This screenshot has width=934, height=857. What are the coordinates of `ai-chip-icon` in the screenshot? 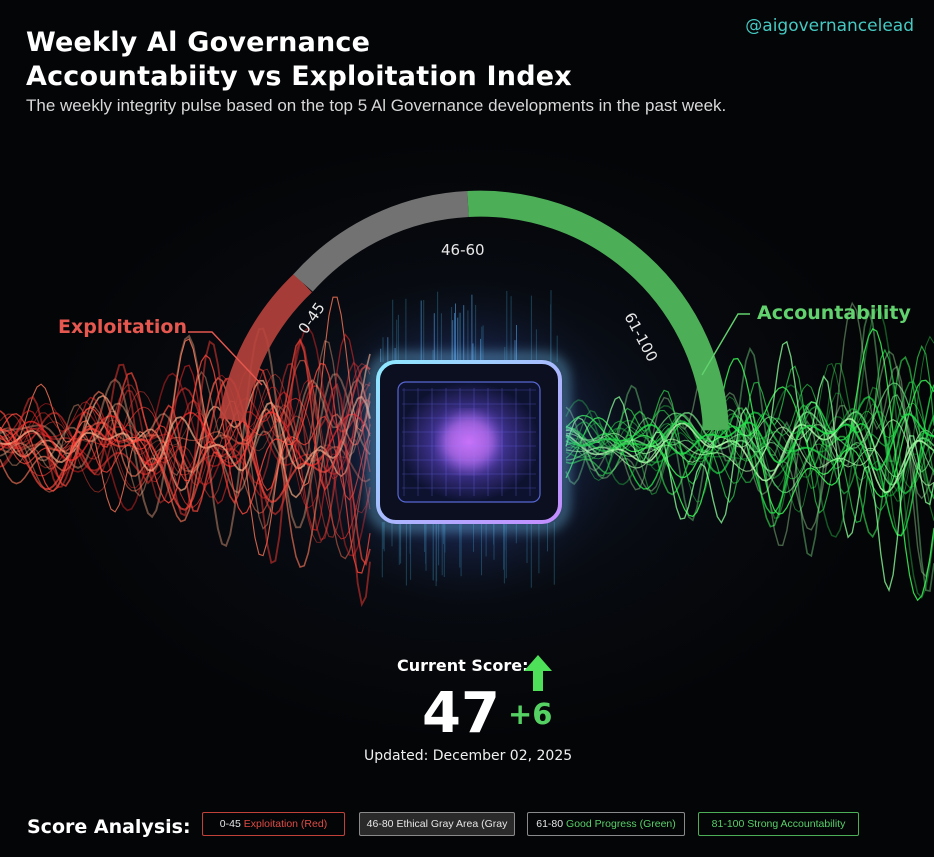 It's located at (469, 442).